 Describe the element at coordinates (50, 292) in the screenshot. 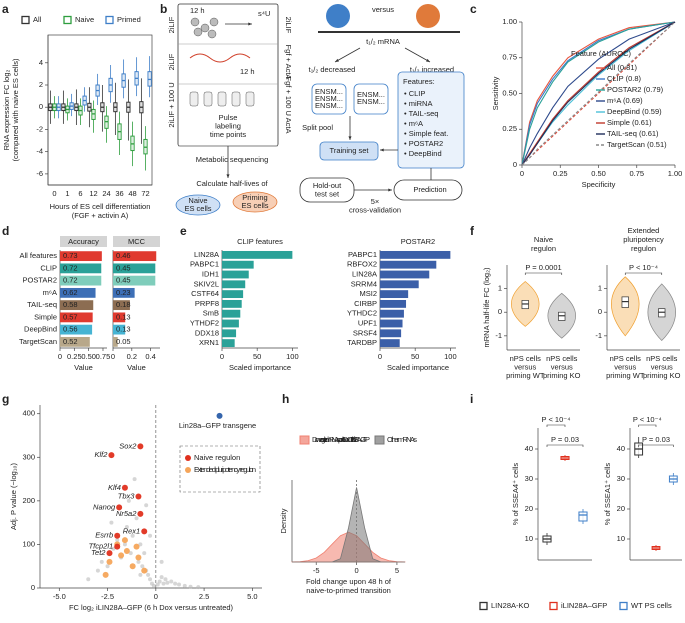

I see `category-label: m⁶A` at that location.